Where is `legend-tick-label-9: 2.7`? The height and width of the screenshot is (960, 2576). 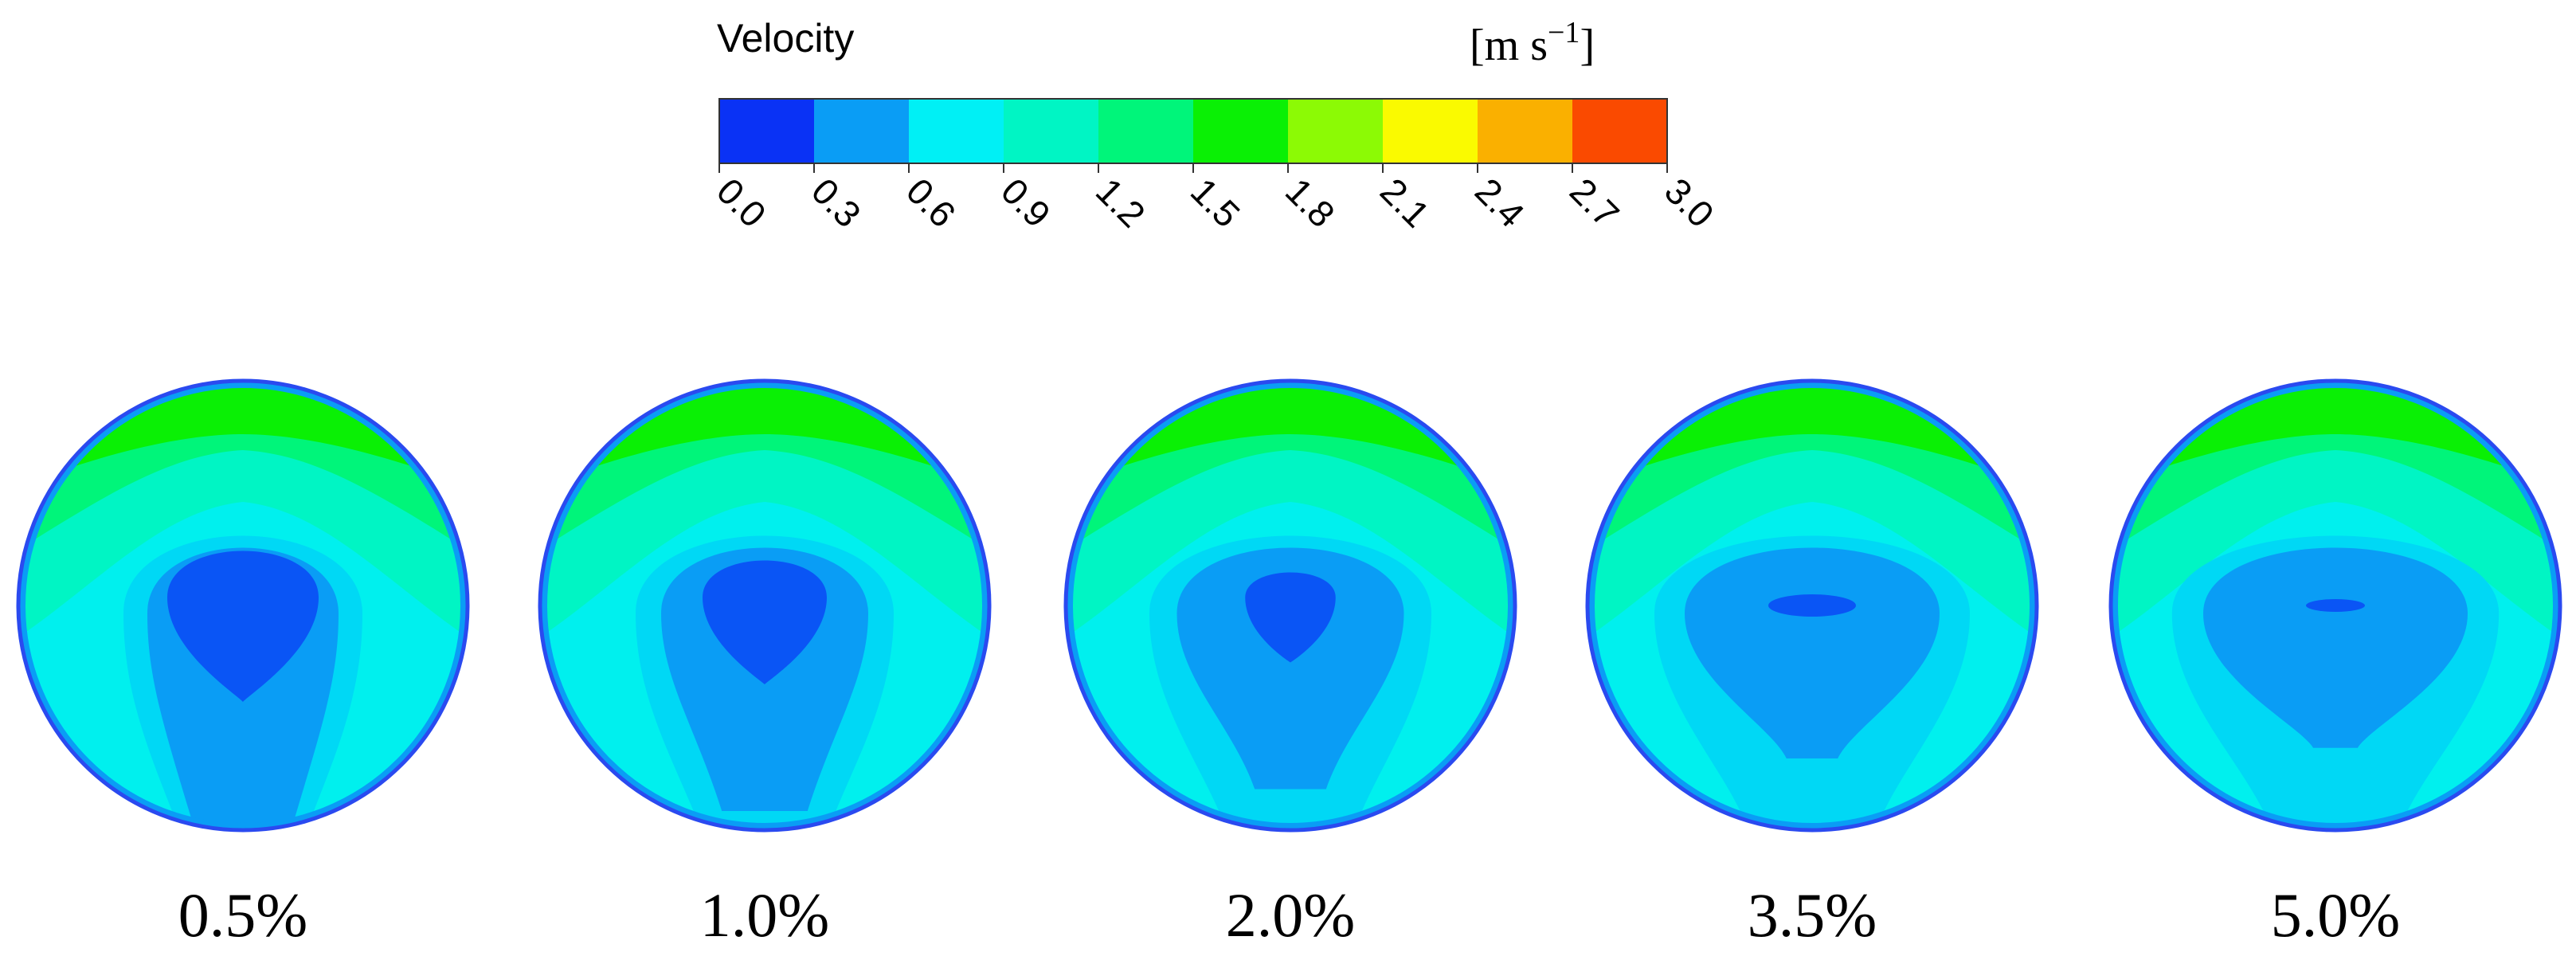
legend-tick-label-9: 2.7 is located at coordinates (1594, 202).